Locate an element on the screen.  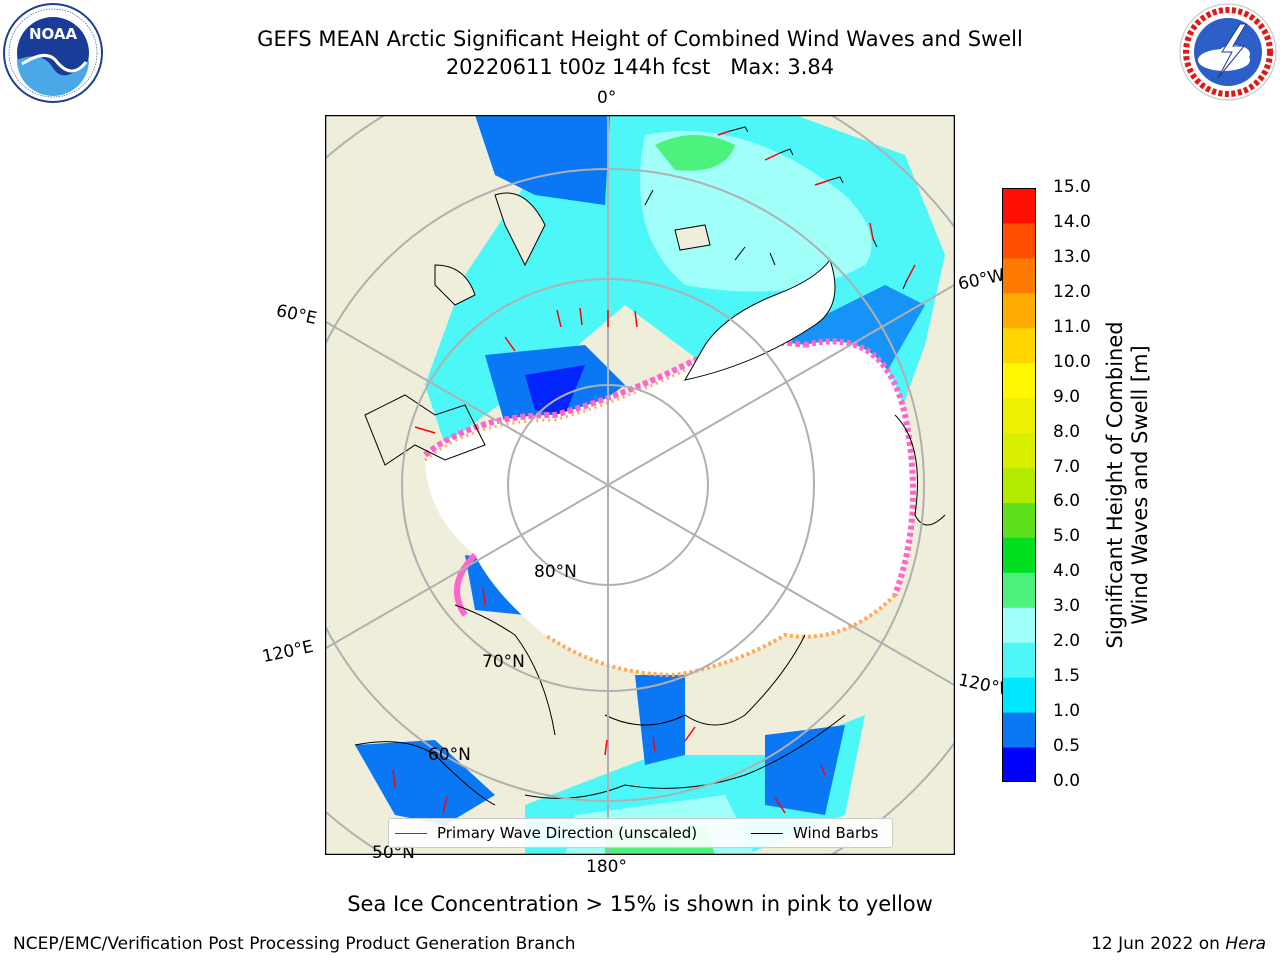
legend-wind-barbs: Wind Barbs is located at coordinates (814, 833).